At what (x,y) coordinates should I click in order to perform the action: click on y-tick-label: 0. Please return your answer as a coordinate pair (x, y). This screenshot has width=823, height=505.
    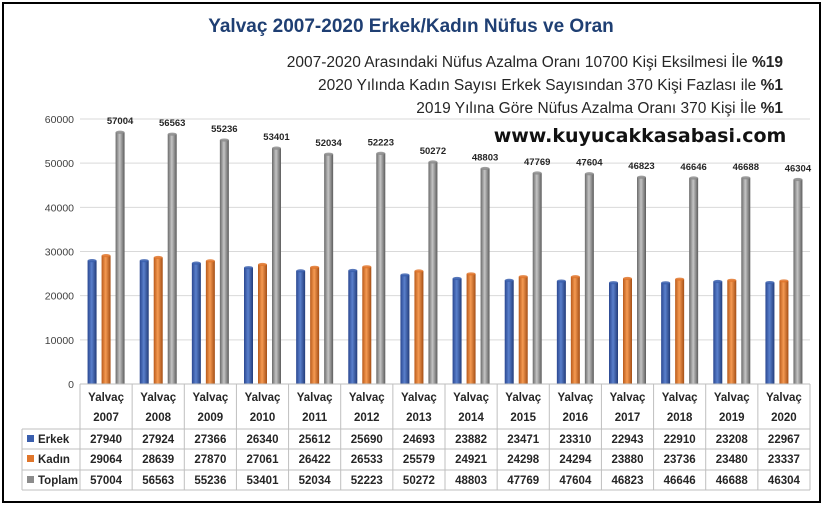
    Looking at the image, I should click on (71, 385).